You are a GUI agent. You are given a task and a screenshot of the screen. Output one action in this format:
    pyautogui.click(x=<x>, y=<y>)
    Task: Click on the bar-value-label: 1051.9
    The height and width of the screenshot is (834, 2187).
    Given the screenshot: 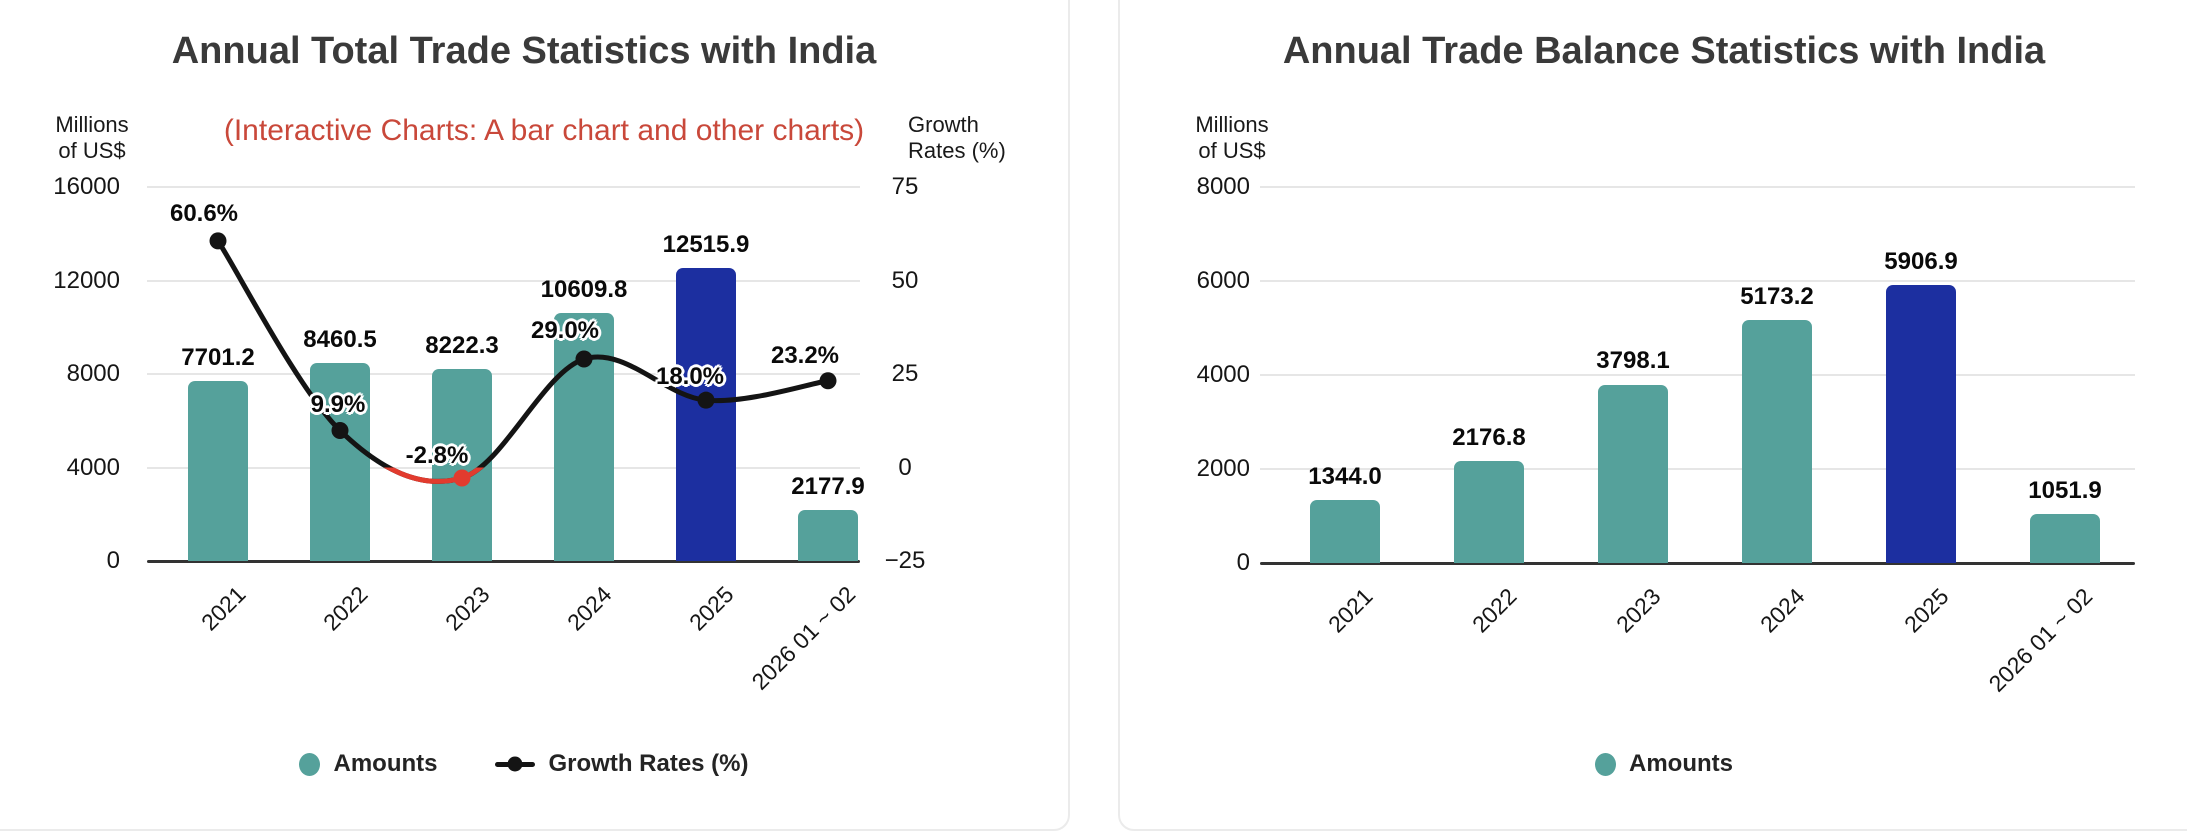 What is the action you would take?
    pyautogui.click(x=2065, y=490)
    